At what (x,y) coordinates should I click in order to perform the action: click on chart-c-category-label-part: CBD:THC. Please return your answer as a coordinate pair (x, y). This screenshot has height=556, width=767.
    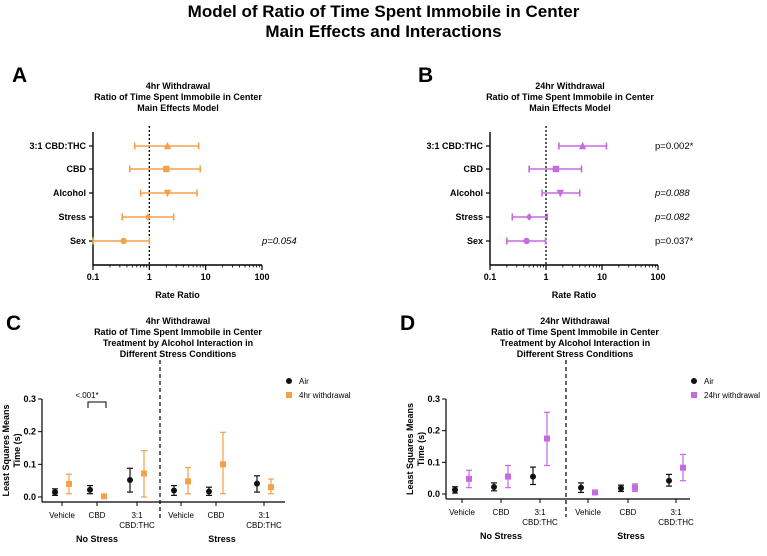
    Looking at the image, I should click on (264, 525).